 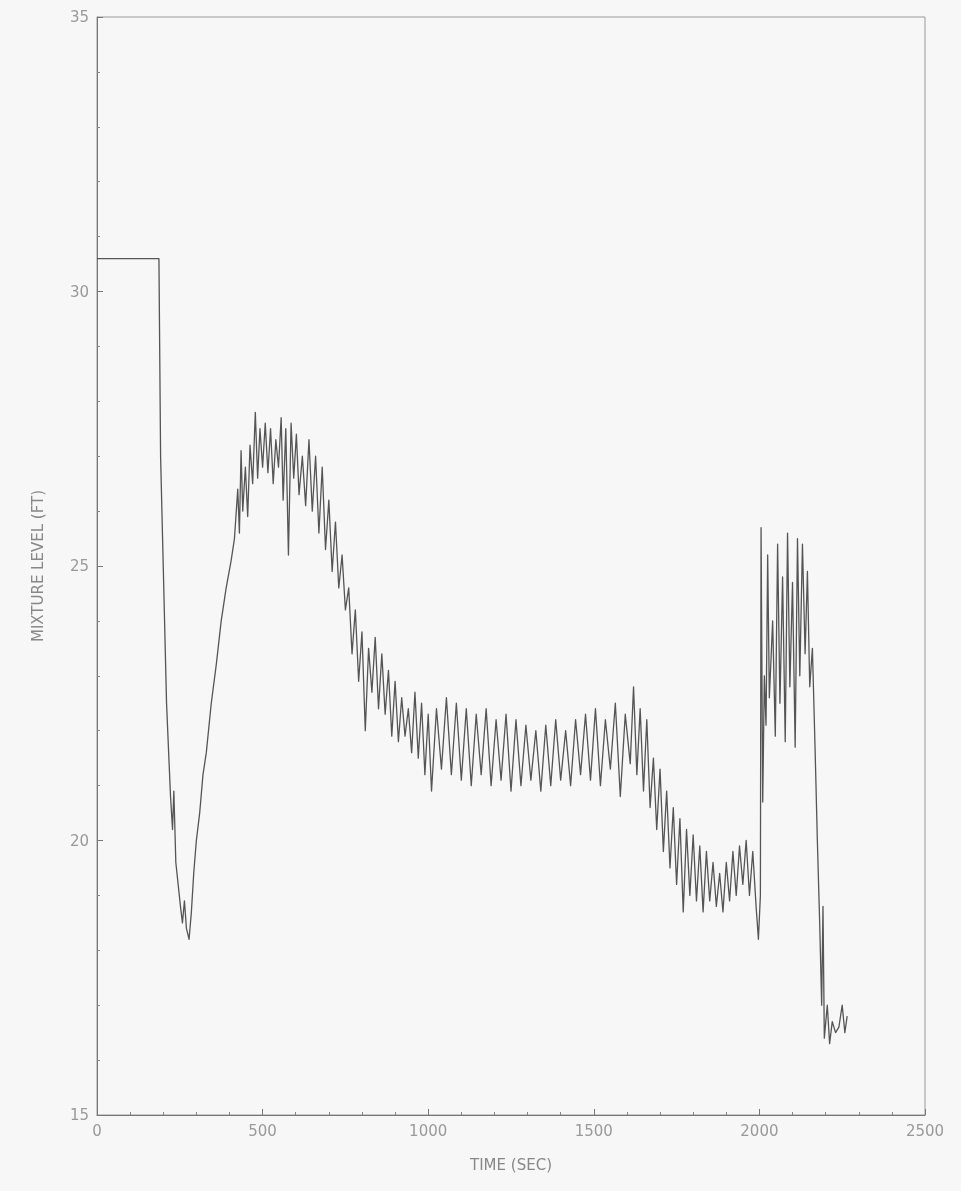 What do you see at coordinates (79, 840) in the screenshot?
I see `y-tick-label: 20` at bounding box center [79, 840].